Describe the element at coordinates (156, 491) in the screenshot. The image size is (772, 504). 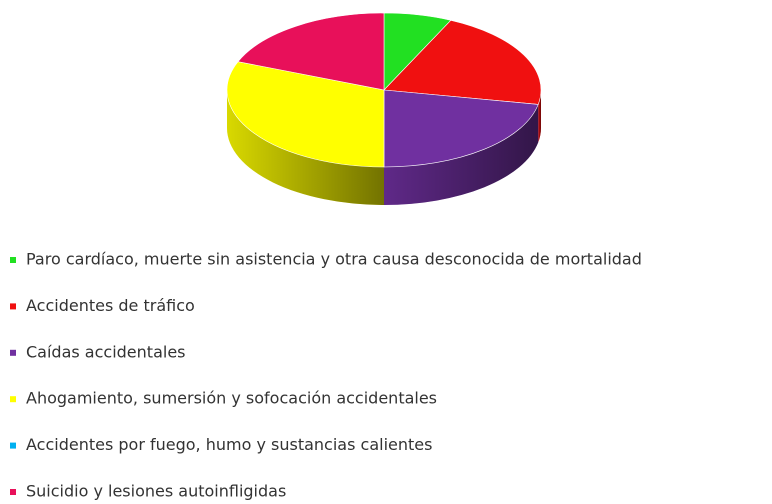
I see `legend-label: Suicidio y lesiones autoinfligidas` at that location.